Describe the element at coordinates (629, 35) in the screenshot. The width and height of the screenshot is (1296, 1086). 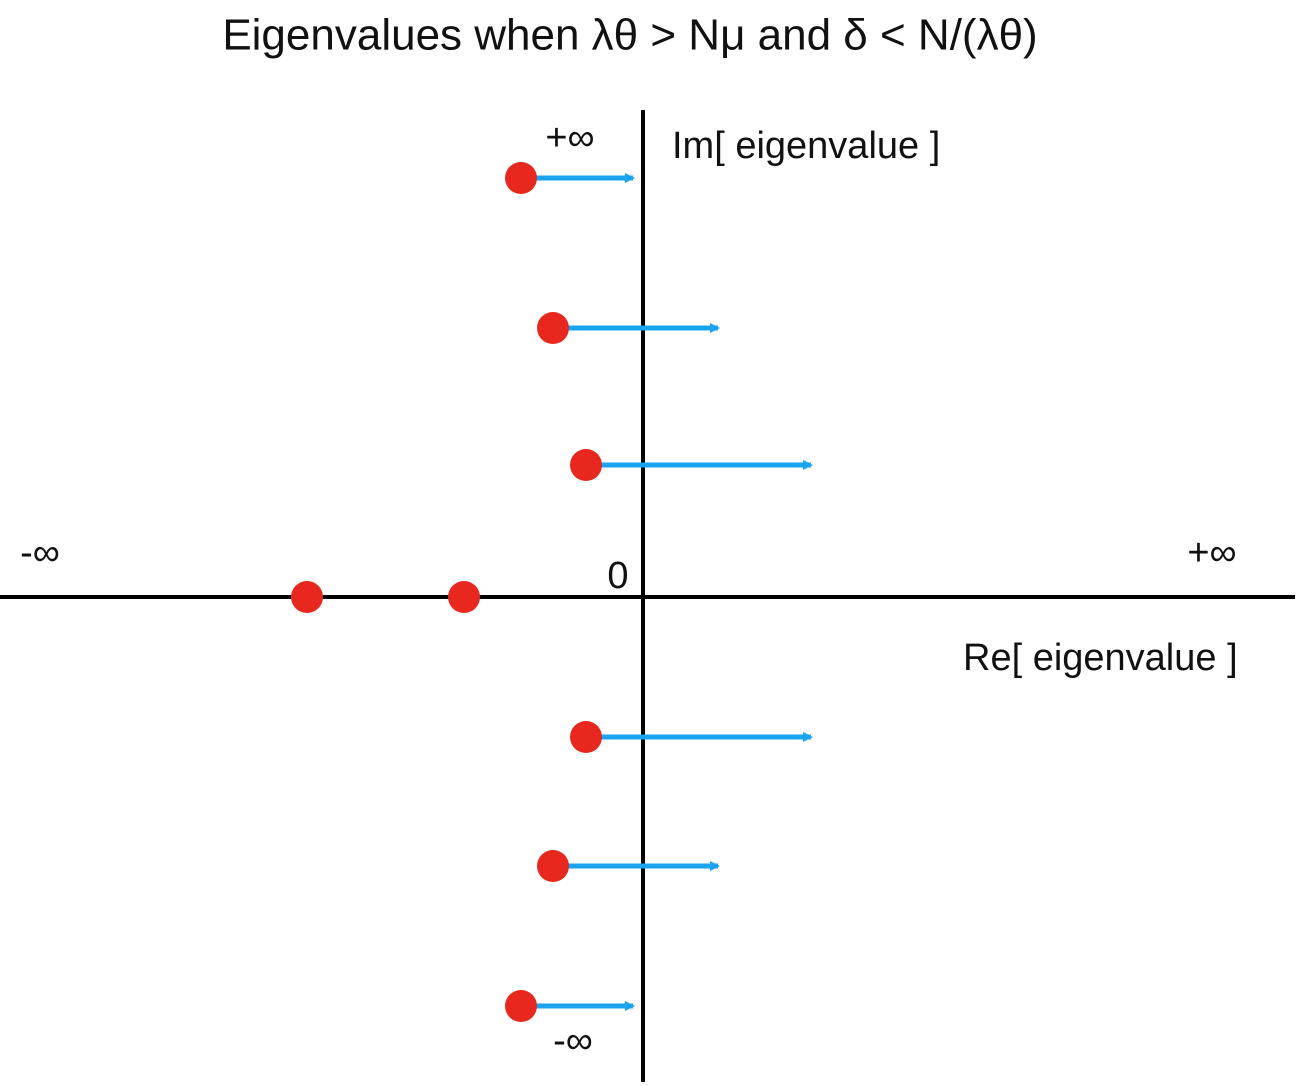
I see `title: Eigenvalues when λθ > Nμ and δ < N/(λθ)` at that location.